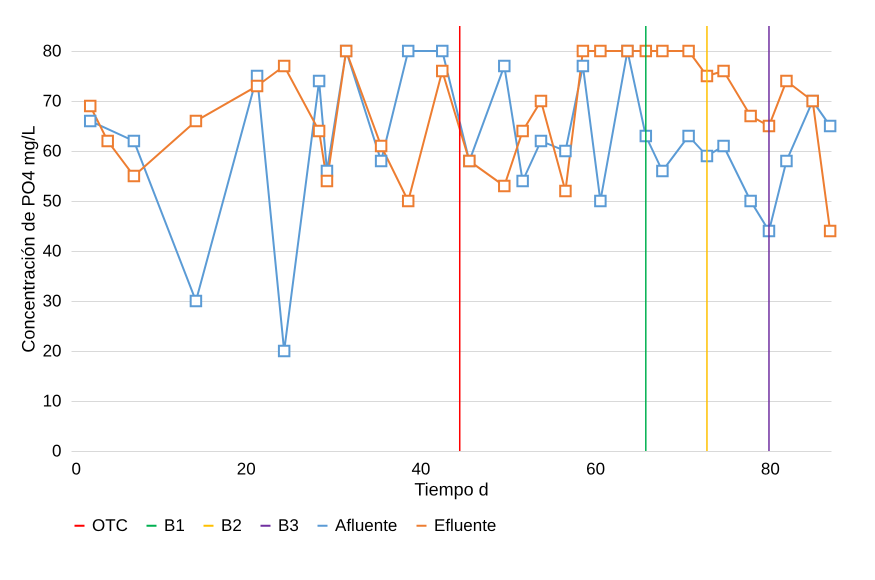 The image size is (875, 580). I want to click on y-tick-label: 50, so click(52, 201).